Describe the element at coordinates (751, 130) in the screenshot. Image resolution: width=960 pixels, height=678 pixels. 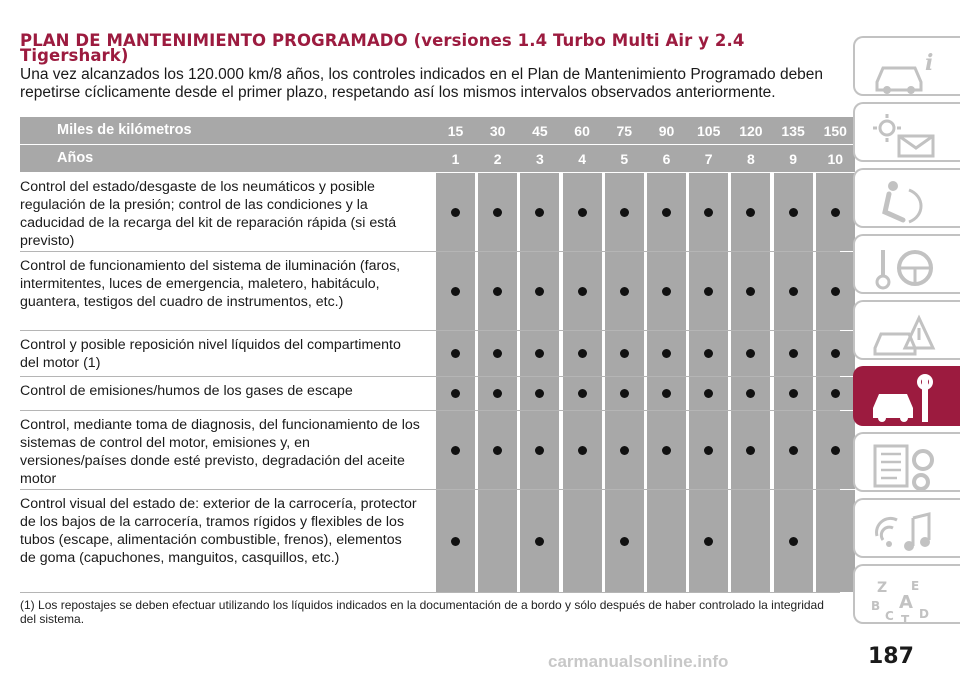
I see `header-cell-km-7: 120` at that location.